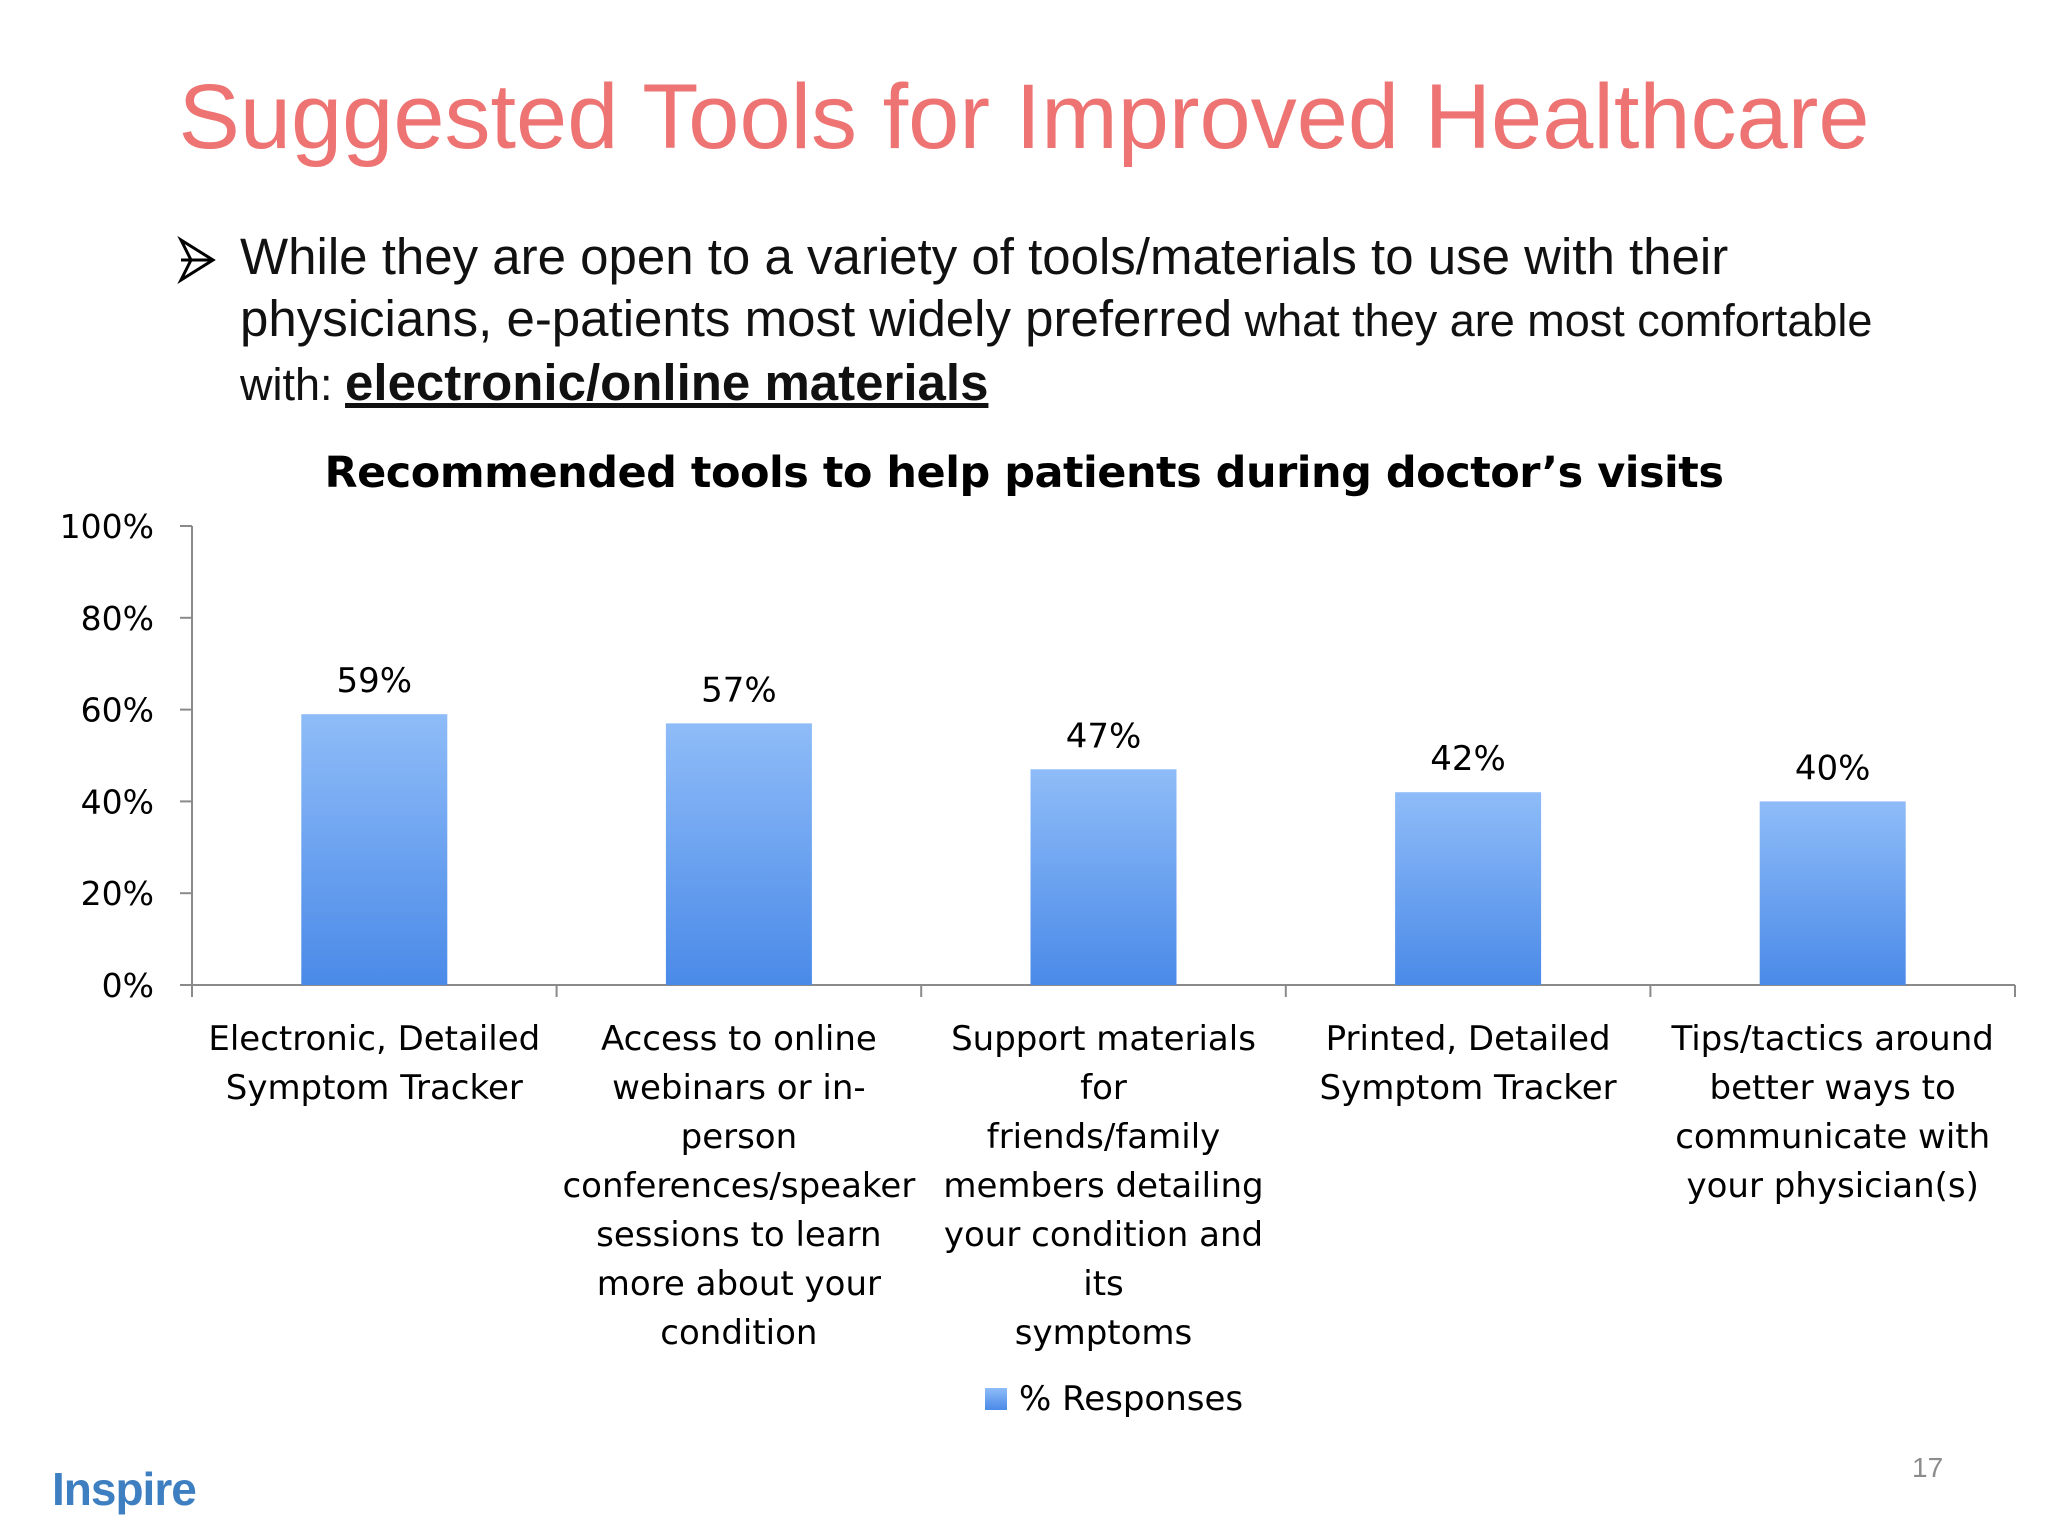 The width and height of the screenshot is (2048, 1536). I want to click on legend-label: % Responses, so click(1131, 1399).